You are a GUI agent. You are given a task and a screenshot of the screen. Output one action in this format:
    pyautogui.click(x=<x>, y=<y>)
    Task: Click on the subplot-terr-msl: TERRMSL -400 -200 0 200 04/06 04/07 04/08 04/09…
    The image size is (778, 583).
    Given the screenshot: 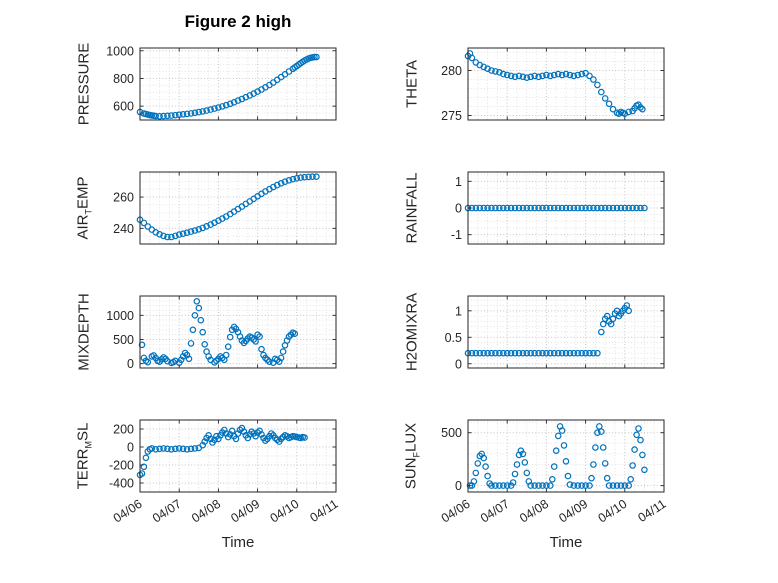 What is the action you would take?
    pyautogui.click(x=206, y=482)
    